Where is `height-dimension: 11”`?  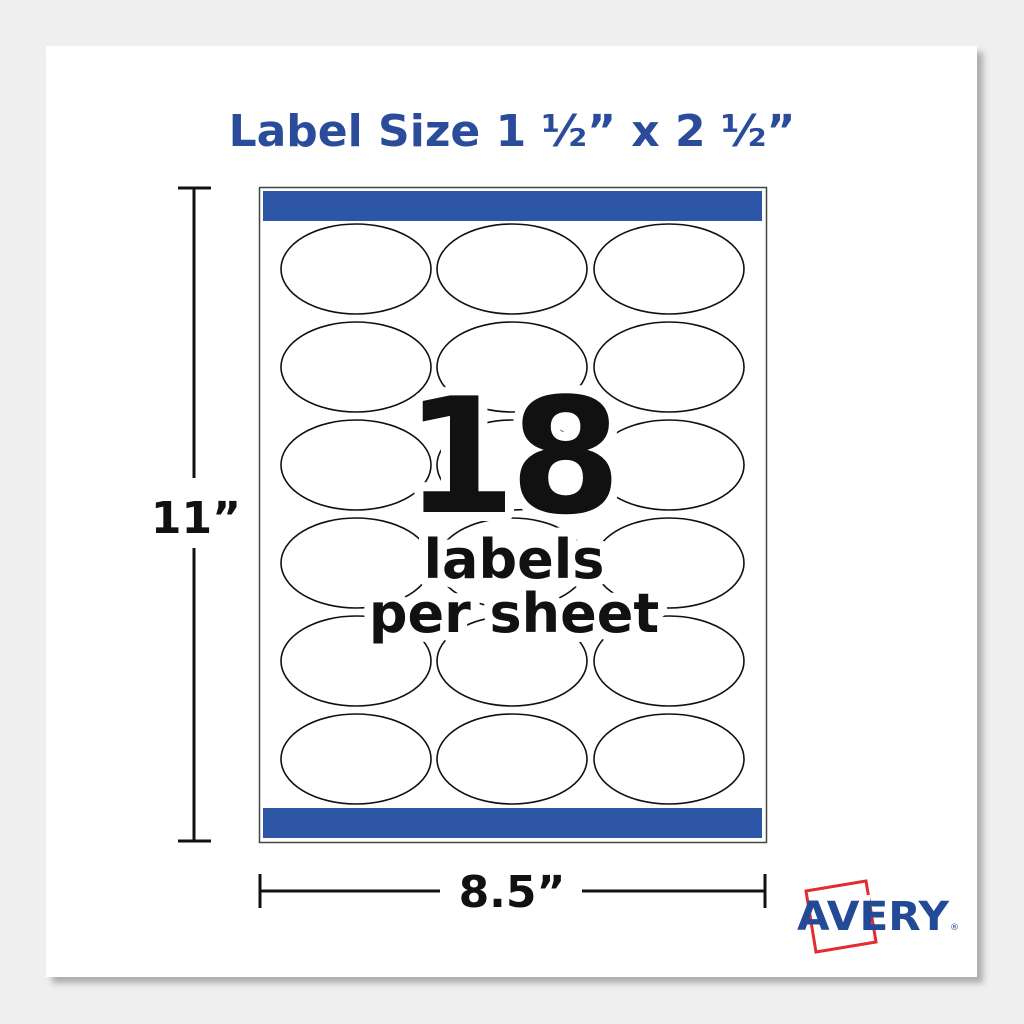
height-dimension: 11” is located at coordinates (195, 514).